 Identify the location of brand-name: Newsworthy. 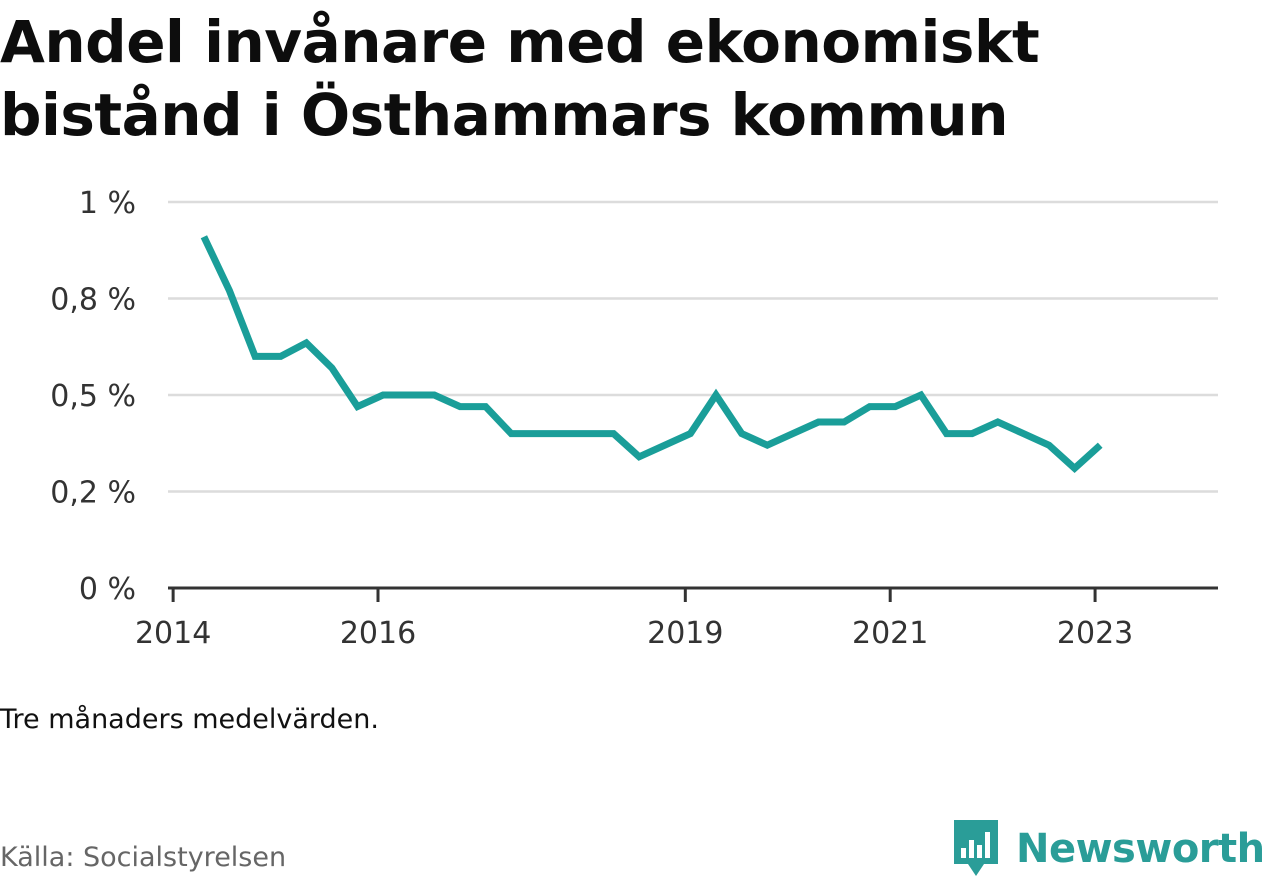
(1139, 849).